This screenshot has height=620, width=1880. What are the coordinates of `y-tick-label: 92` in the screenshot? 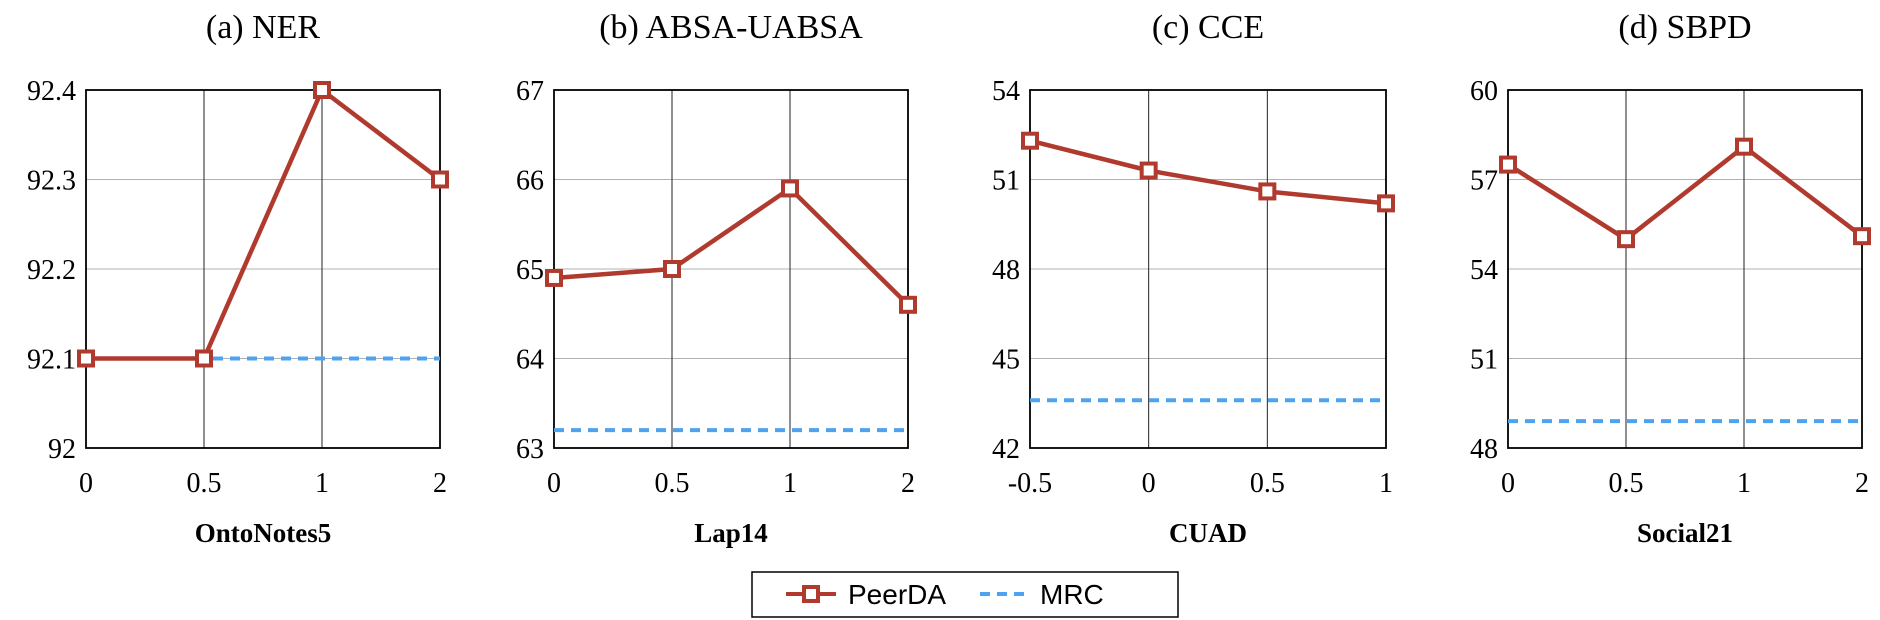 It's located at (62, 449).